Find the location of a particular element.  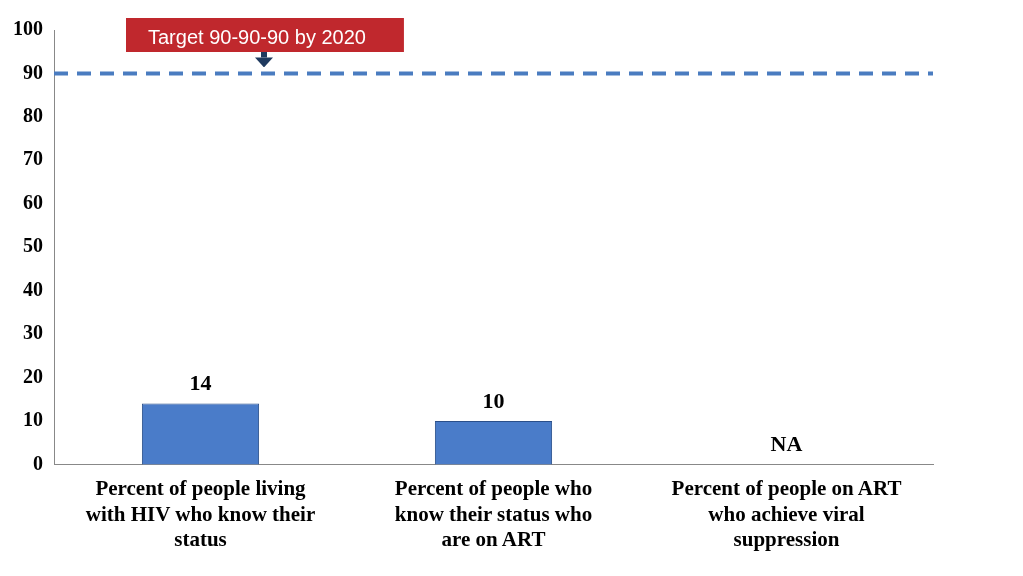

ref-line-label: Target 90-90-90 by 2020 is located at coordinates (257, 36).